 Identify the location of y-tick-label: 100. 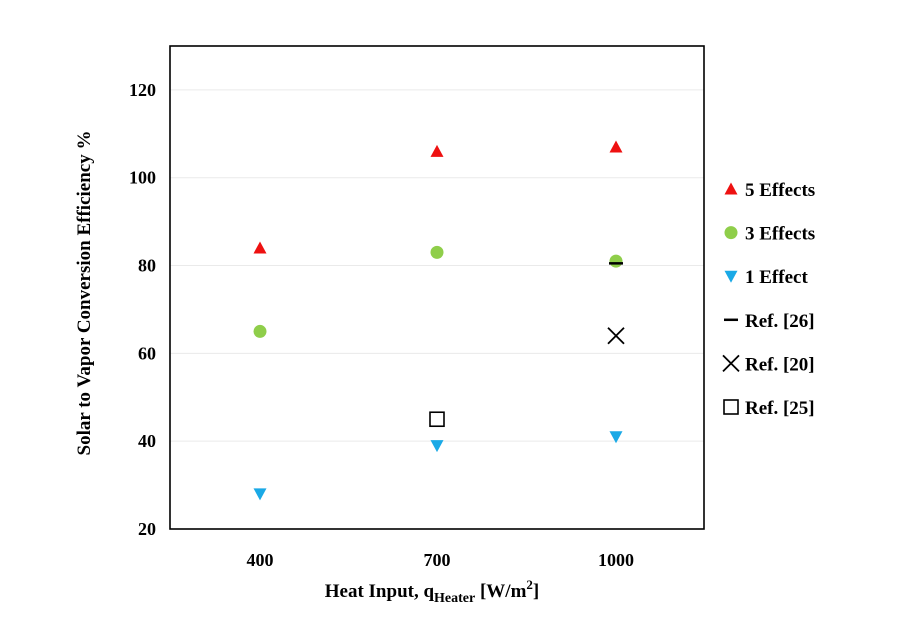
(142, 178).